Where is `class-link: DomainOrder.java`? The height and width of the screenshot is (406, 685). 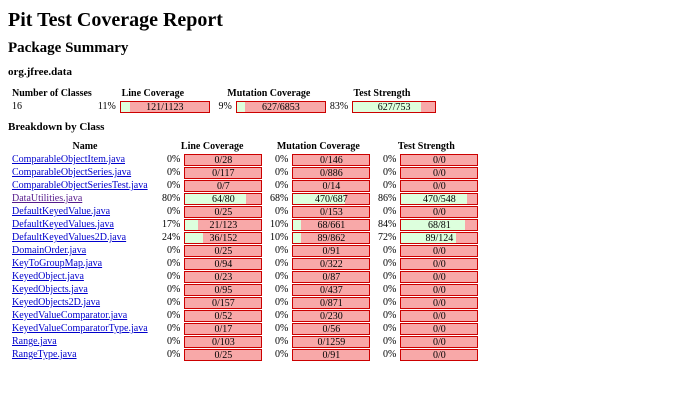 class-link: DomainOrder.java is located at coordinates (49, 250).